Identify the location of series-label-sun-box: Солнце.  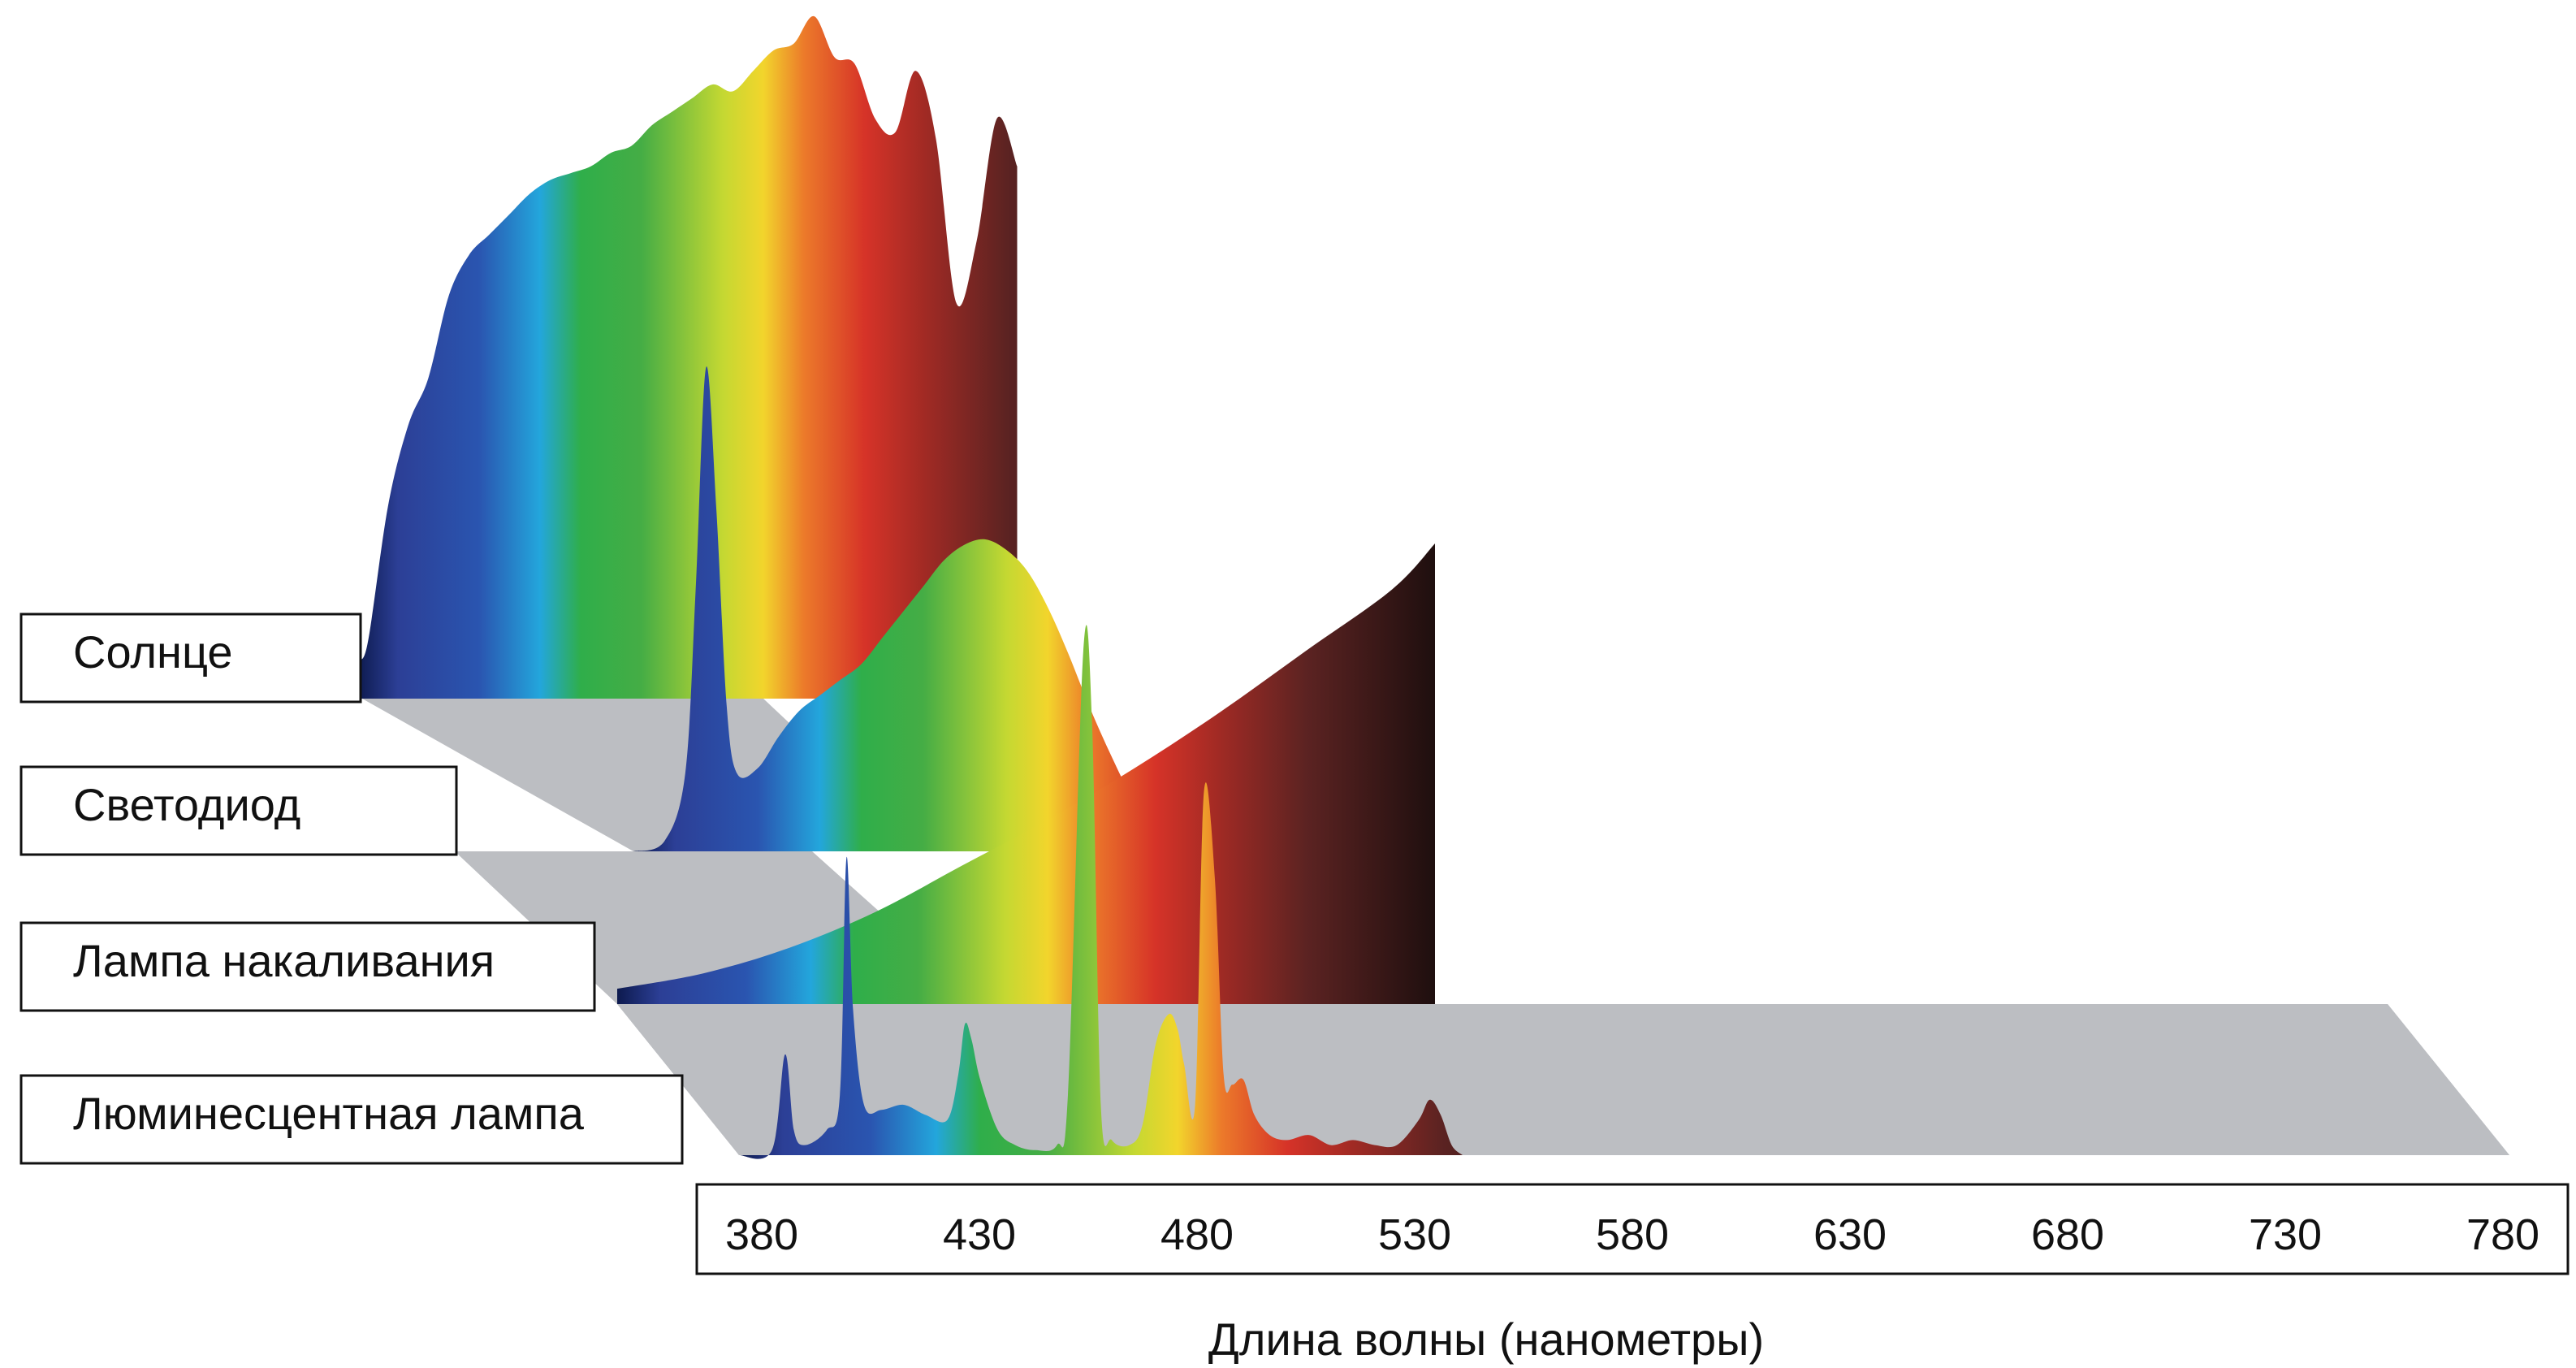
(191, 658).